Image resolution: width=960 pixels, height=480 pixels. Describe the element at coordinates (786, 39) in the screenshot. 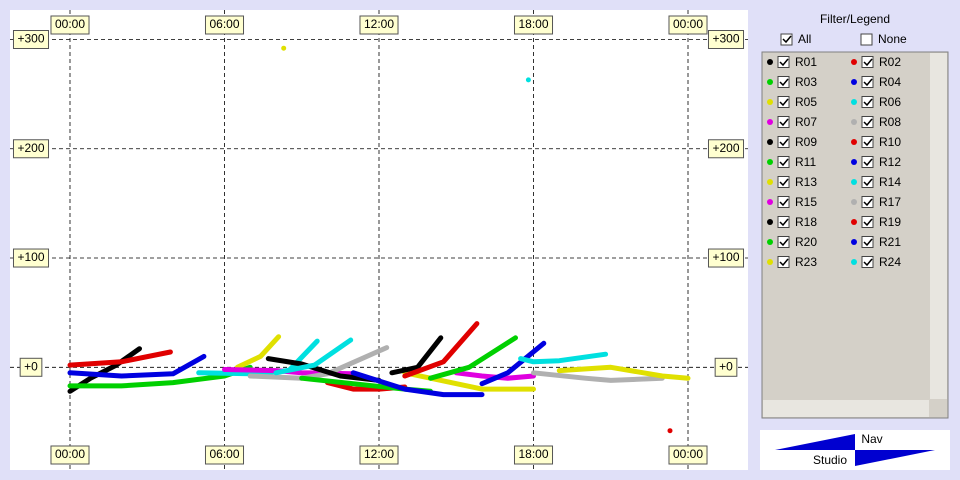

I see `all-checkbox` at that location.